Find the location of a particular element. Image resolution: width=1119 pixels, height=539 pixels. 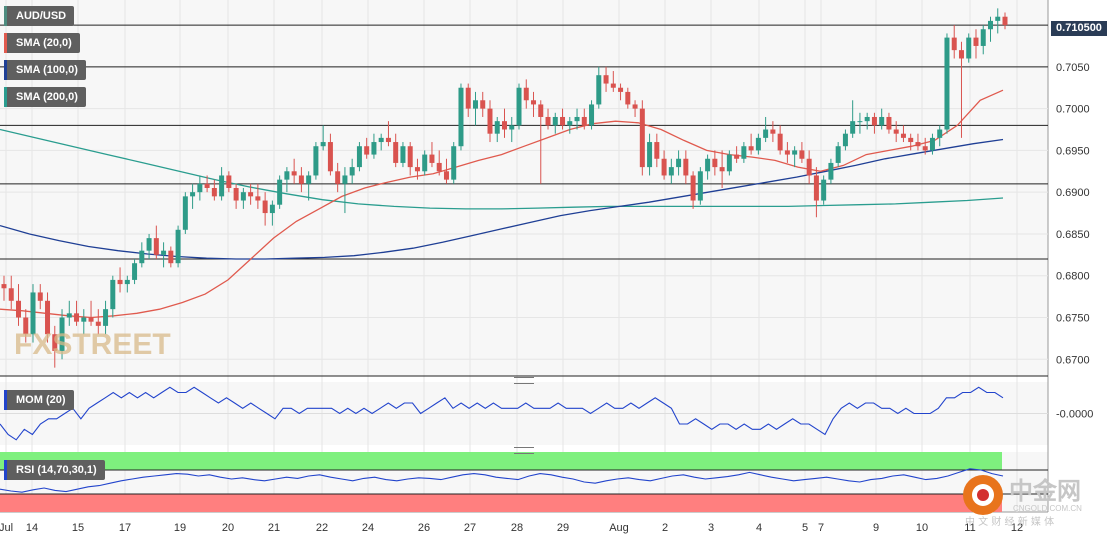

rsi-tag: RSI (14,70,30,1) is located at coordinates (54, 470).